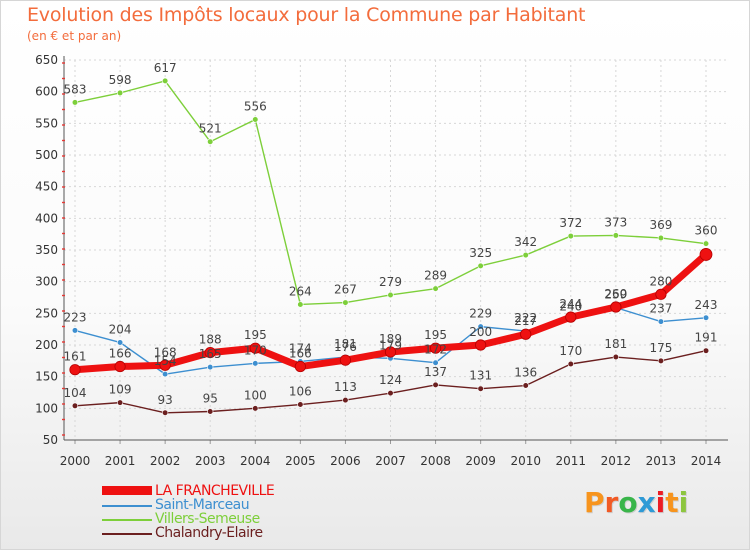  I want to click on data-label: 521, so click(210, 129).